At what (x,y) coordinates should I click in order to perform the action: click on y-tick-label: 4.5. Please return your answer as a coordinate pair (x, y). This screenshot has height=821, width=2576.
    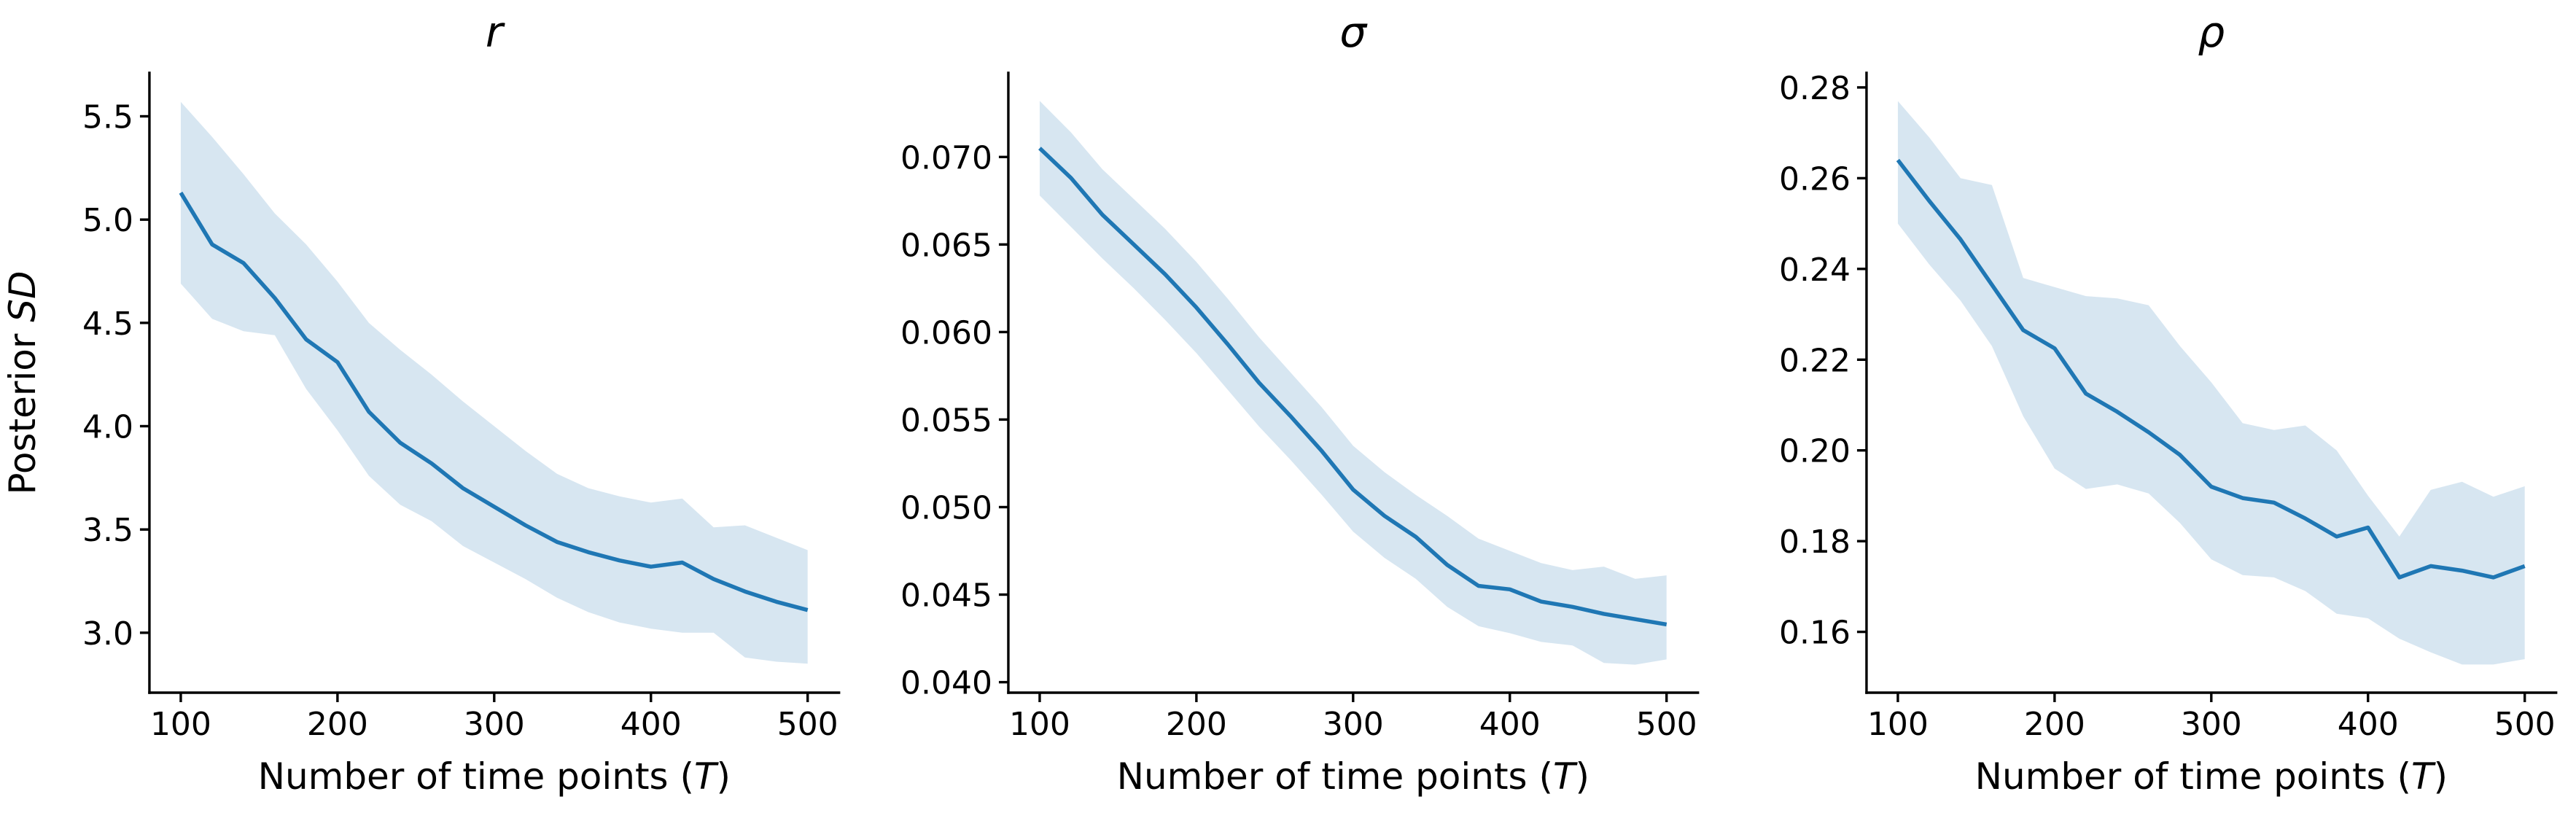
    Looking at the image, I should click on (107, 324).